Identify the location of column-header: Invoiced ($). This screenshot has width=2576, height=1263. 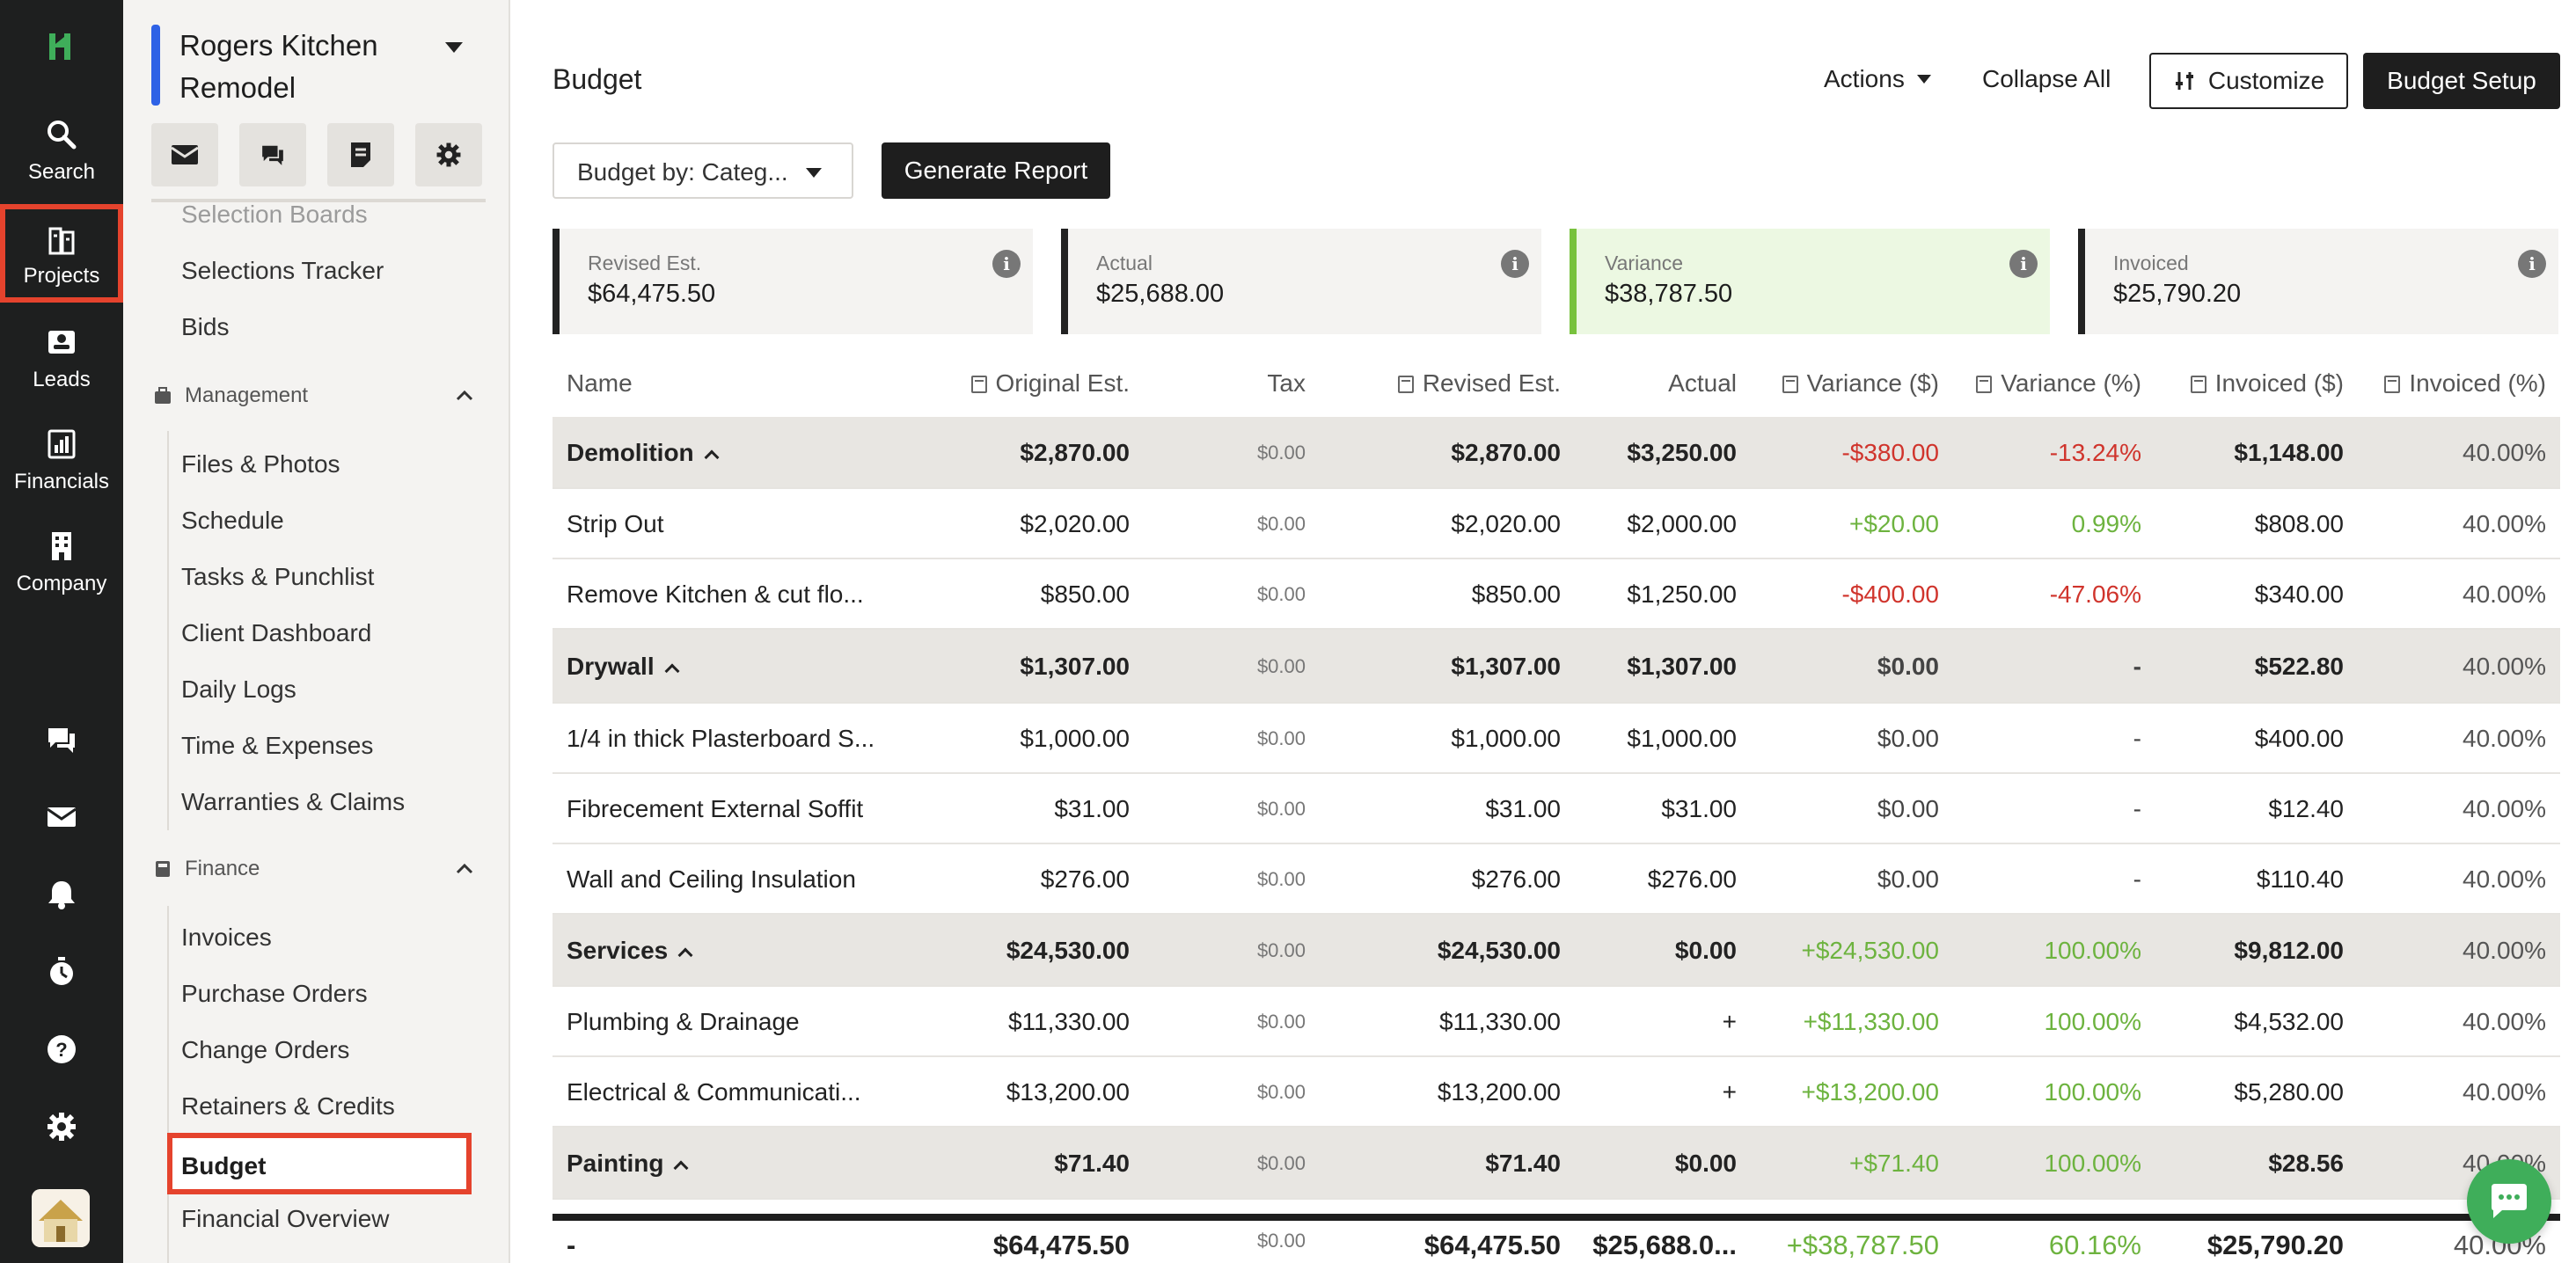
(2267, 384).